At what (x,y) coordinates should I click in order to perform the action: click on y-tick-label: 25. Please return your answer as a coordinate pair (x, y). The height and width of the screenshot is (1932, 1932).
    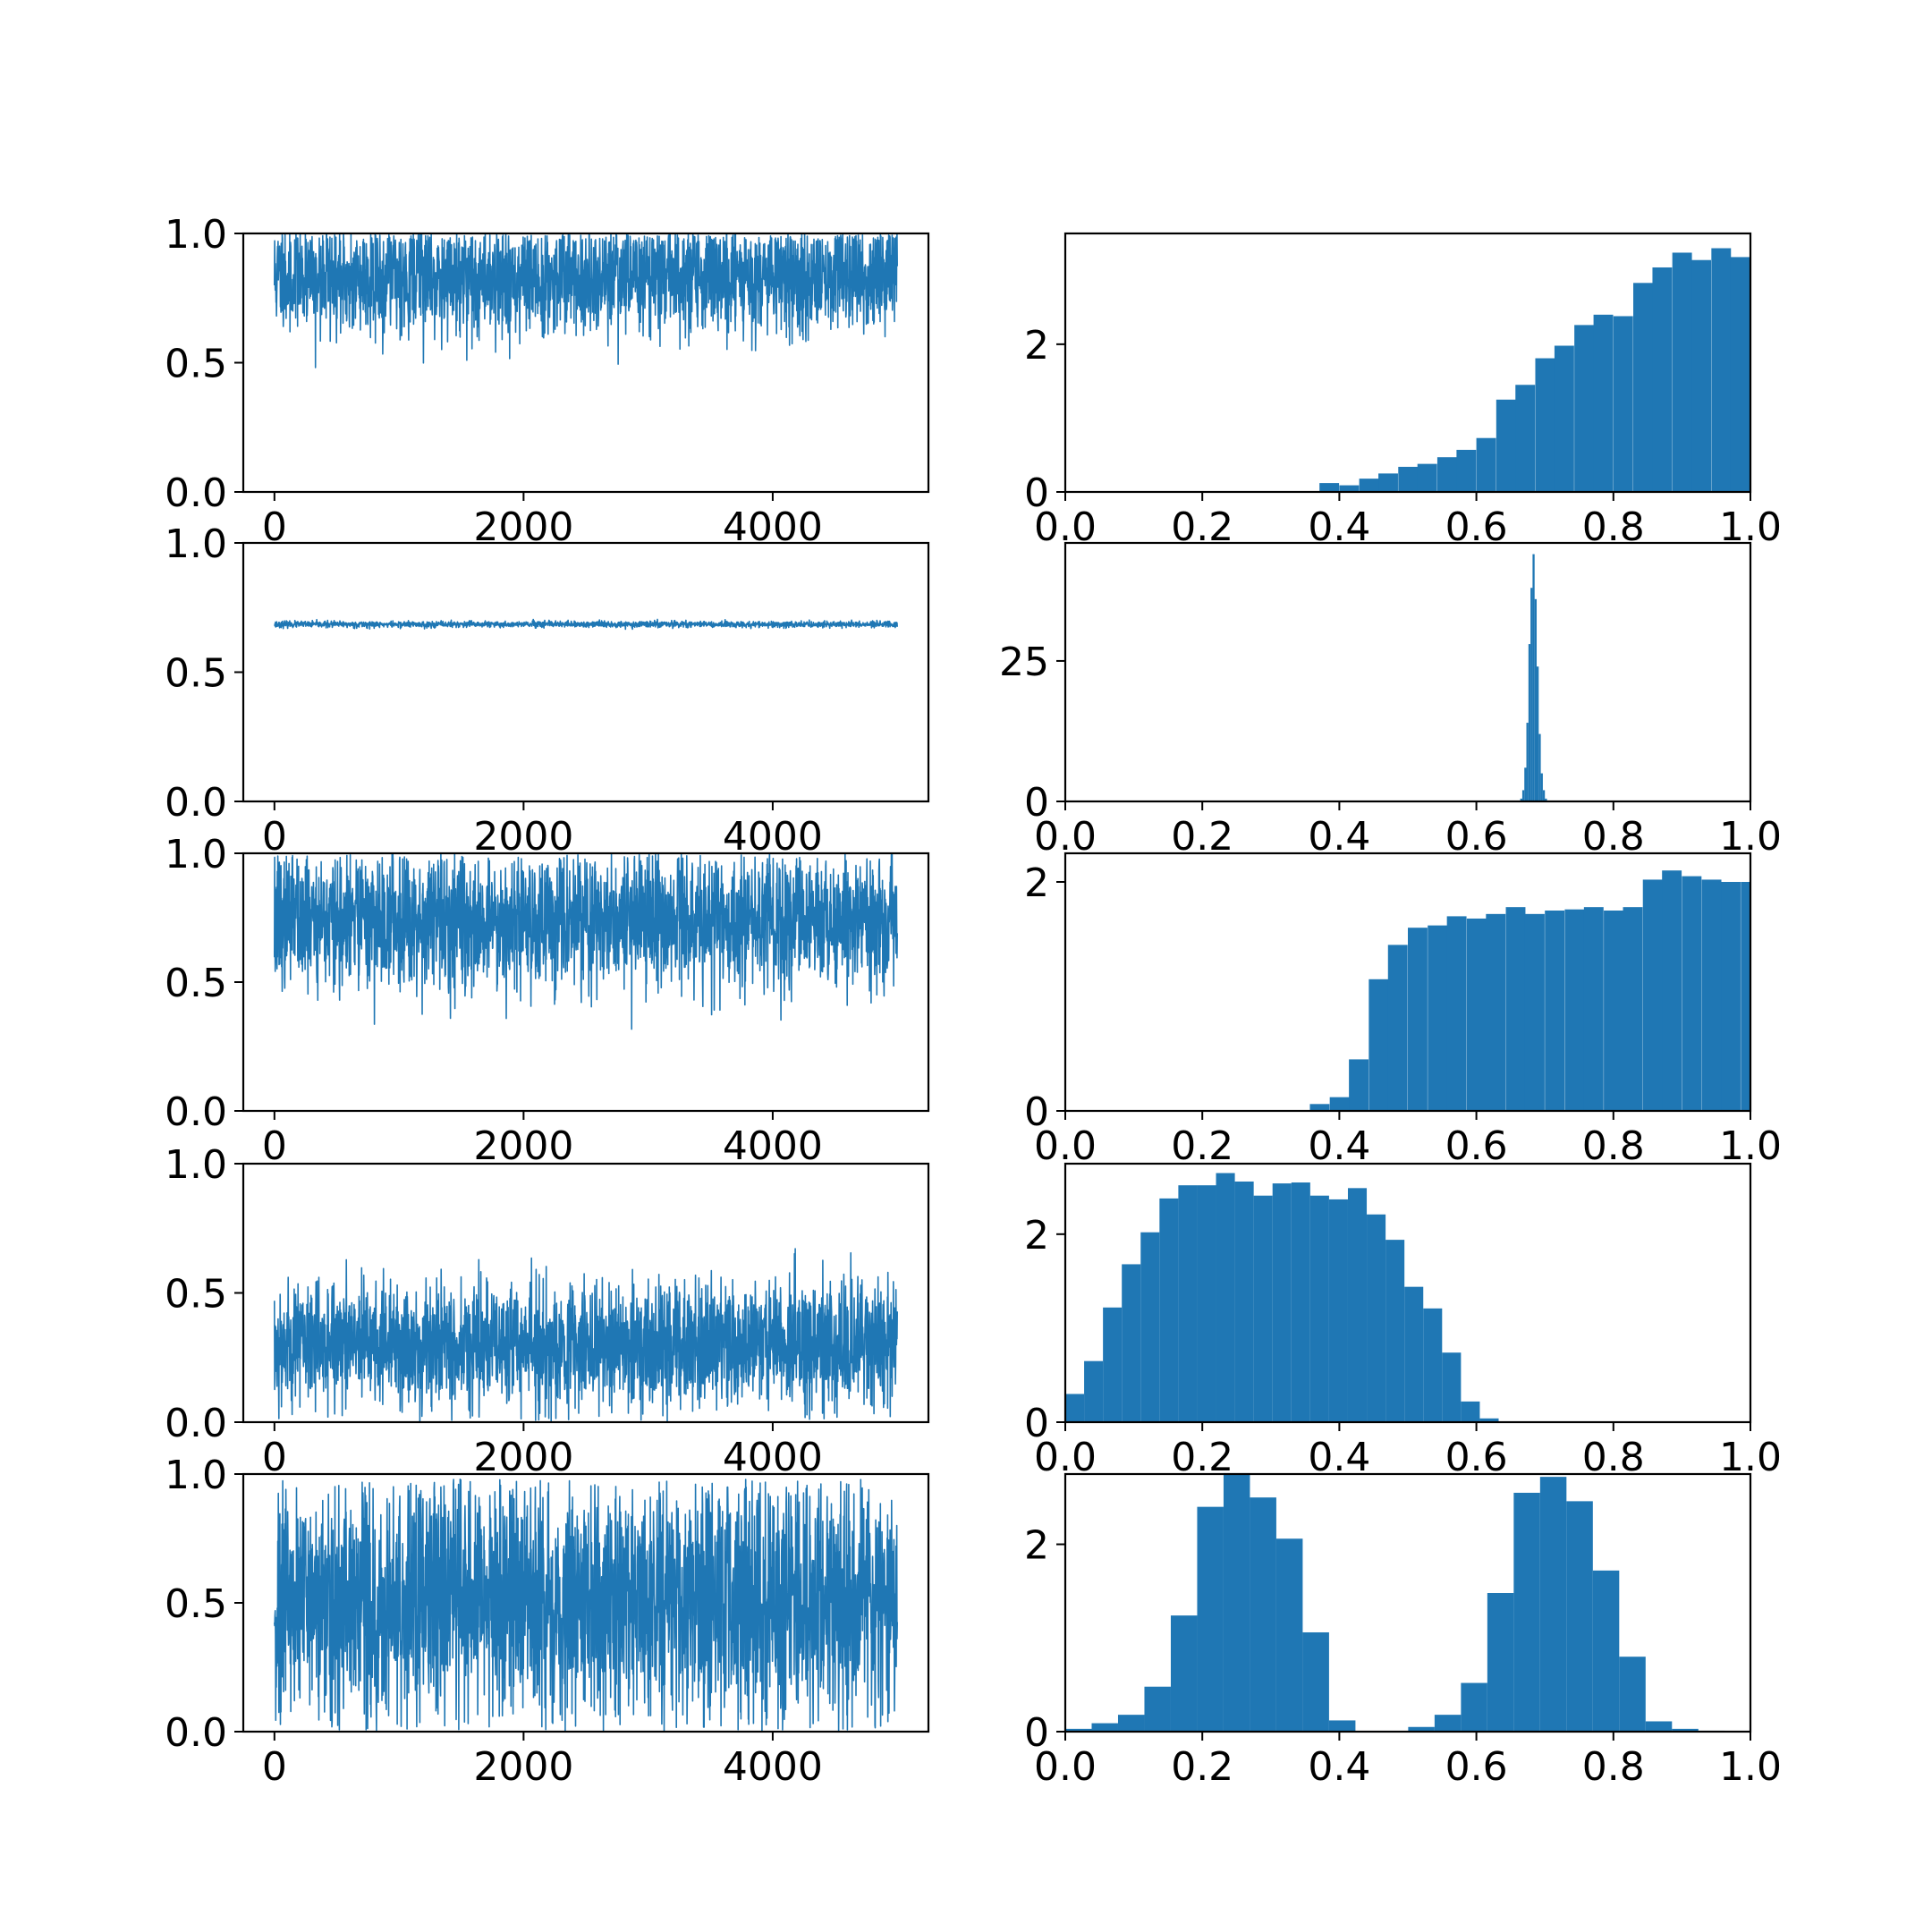
    Looking at the image, I should click on (1024, 662).